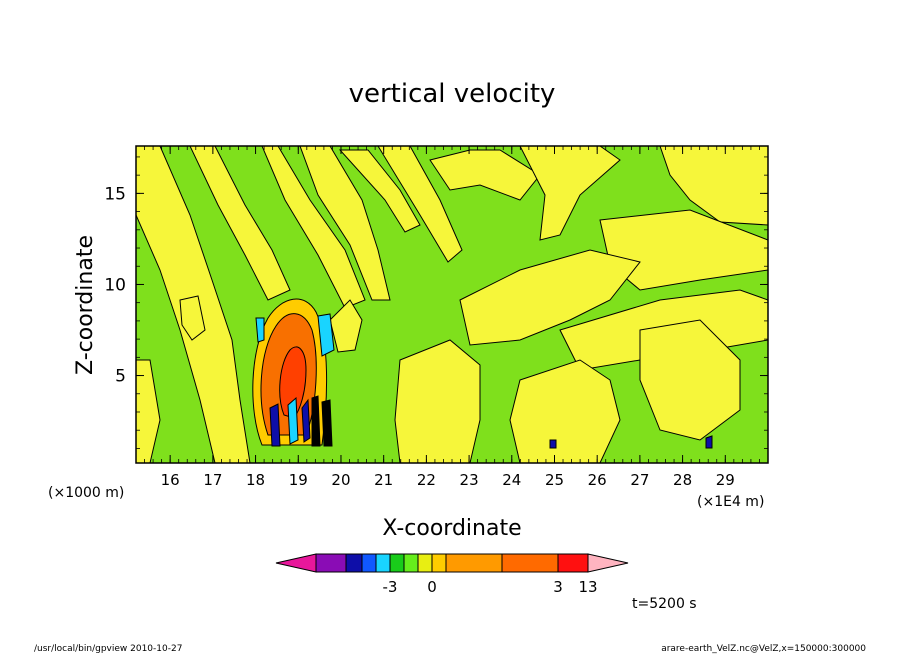 Image resolution: width=904 pixels, height=654 pixels. Describe the element at coordinates (482, 373) in the screenshot. I see `storm-cell` at that location.